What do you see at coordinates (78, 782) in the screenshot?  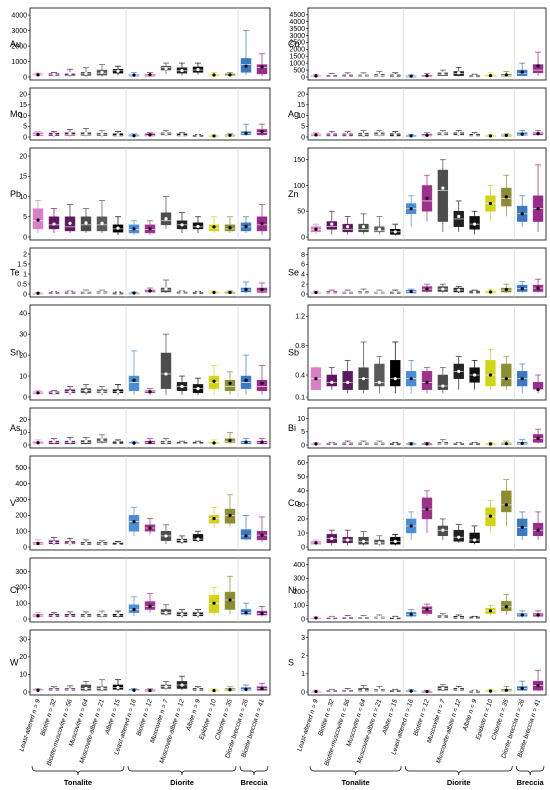 I see `group-label: Tonalite` at bounding box center [78, 782].